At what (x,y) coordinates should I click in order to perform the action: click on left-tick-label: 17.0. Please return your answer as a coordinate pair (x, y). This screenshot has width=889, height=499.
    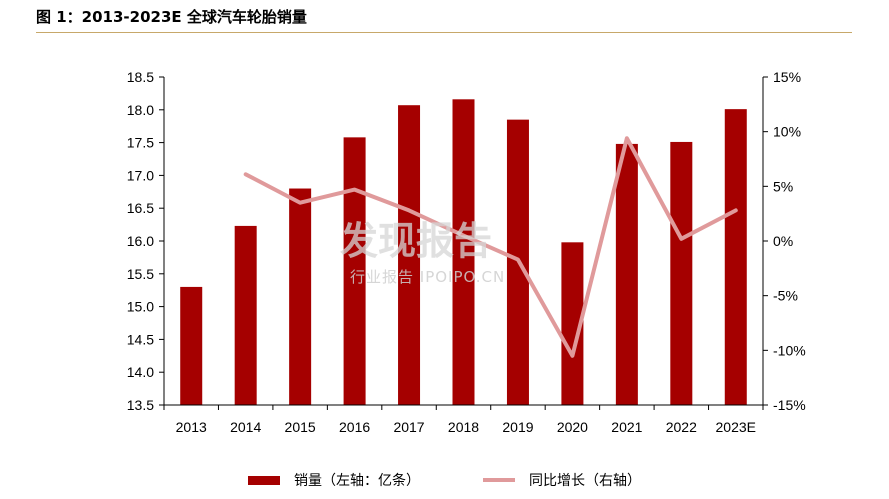
    Looking at the image, I should click on (140, 175).